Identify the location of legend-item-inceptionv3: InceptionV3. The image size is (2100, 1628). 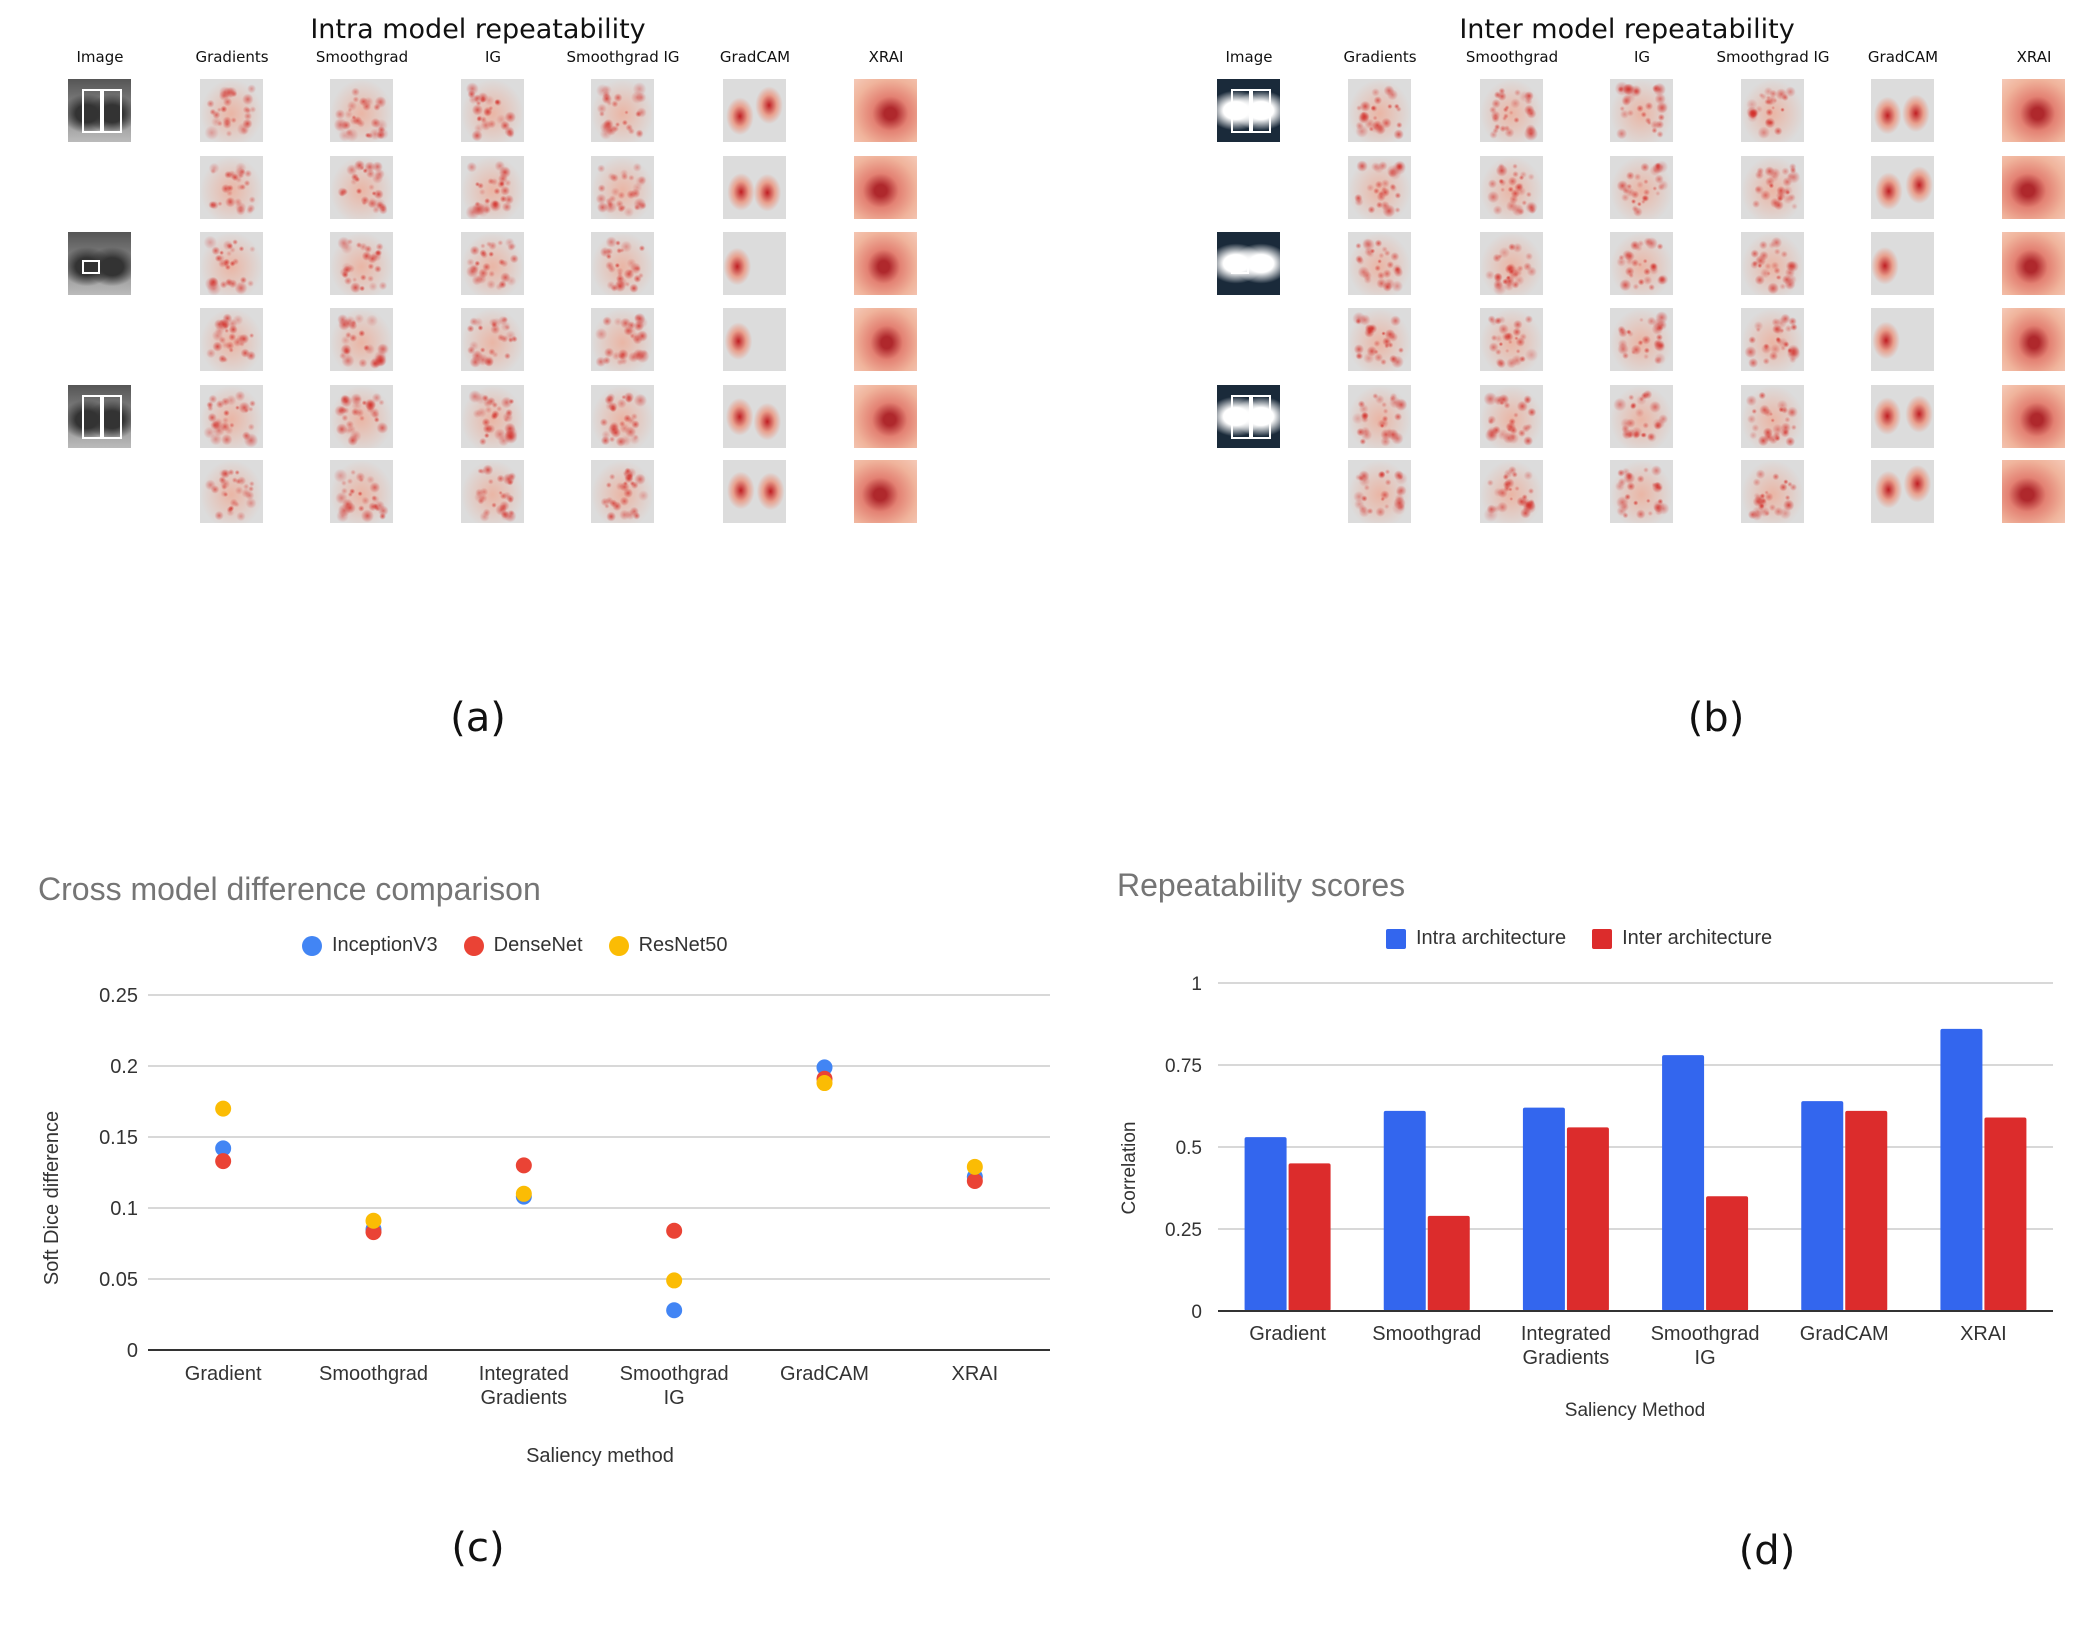
(370, 945).